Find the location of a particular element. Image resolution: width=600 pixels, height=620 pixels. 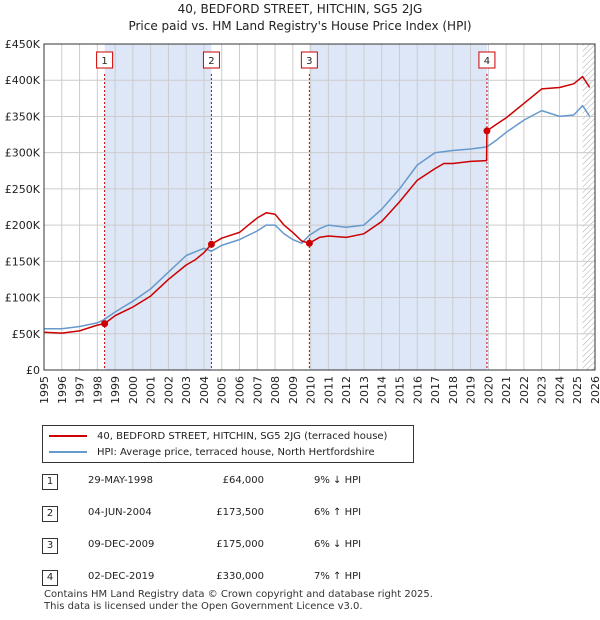

x-tick-label: 2017 is located at coordinates (435, 390).